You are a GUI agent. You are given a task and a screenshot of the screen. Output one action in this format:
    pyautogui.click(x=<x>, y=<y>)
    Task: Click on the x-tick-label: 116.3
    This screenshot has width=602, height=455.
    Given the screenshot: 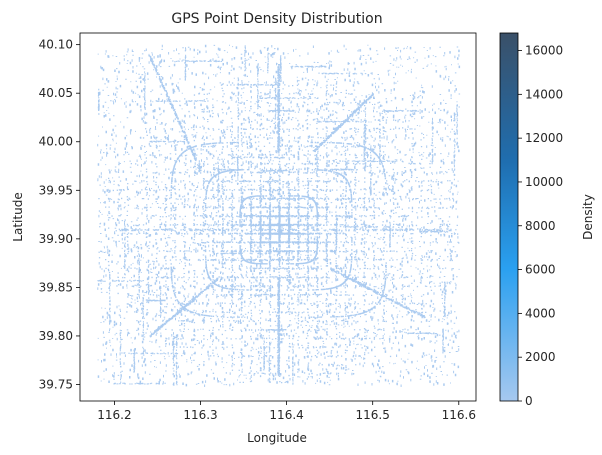 What is the action you would take?
    pyautogui.click(x=200, y=415)
    